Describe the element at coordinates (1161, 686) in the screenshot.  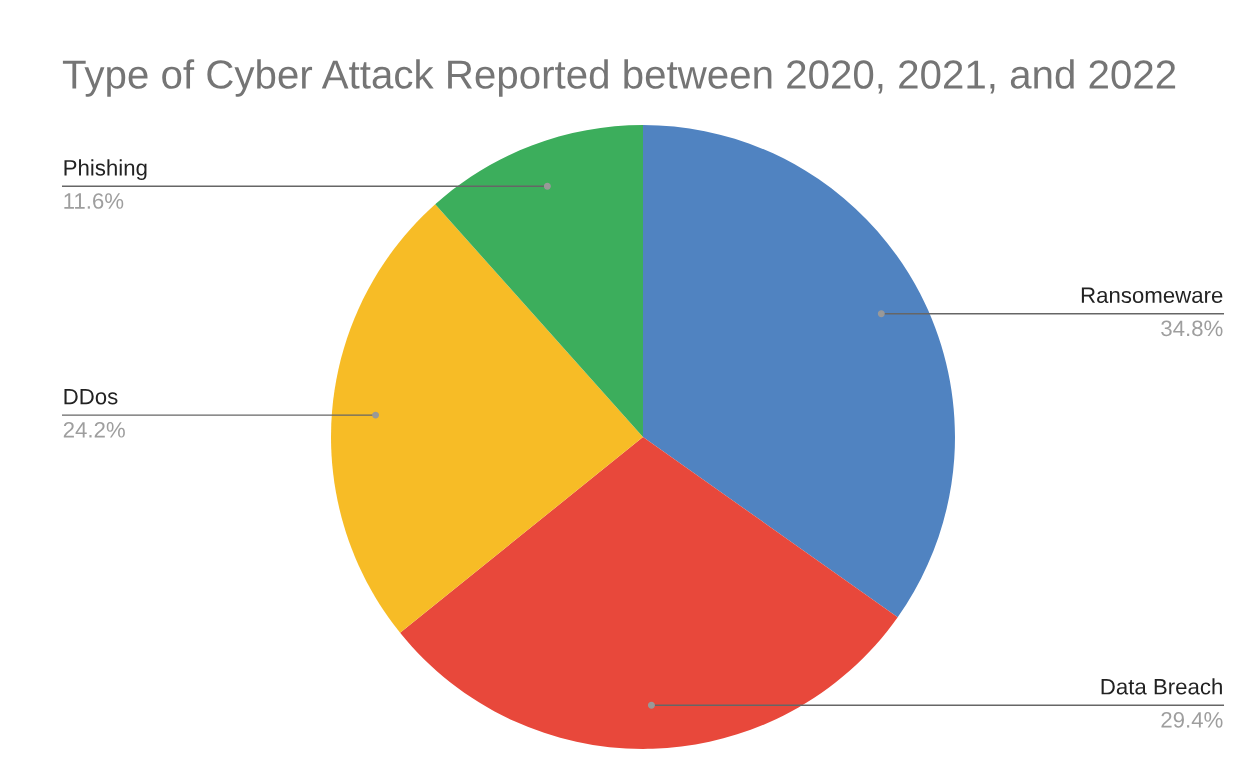
I see `slice-label: Data Breach` at that location.